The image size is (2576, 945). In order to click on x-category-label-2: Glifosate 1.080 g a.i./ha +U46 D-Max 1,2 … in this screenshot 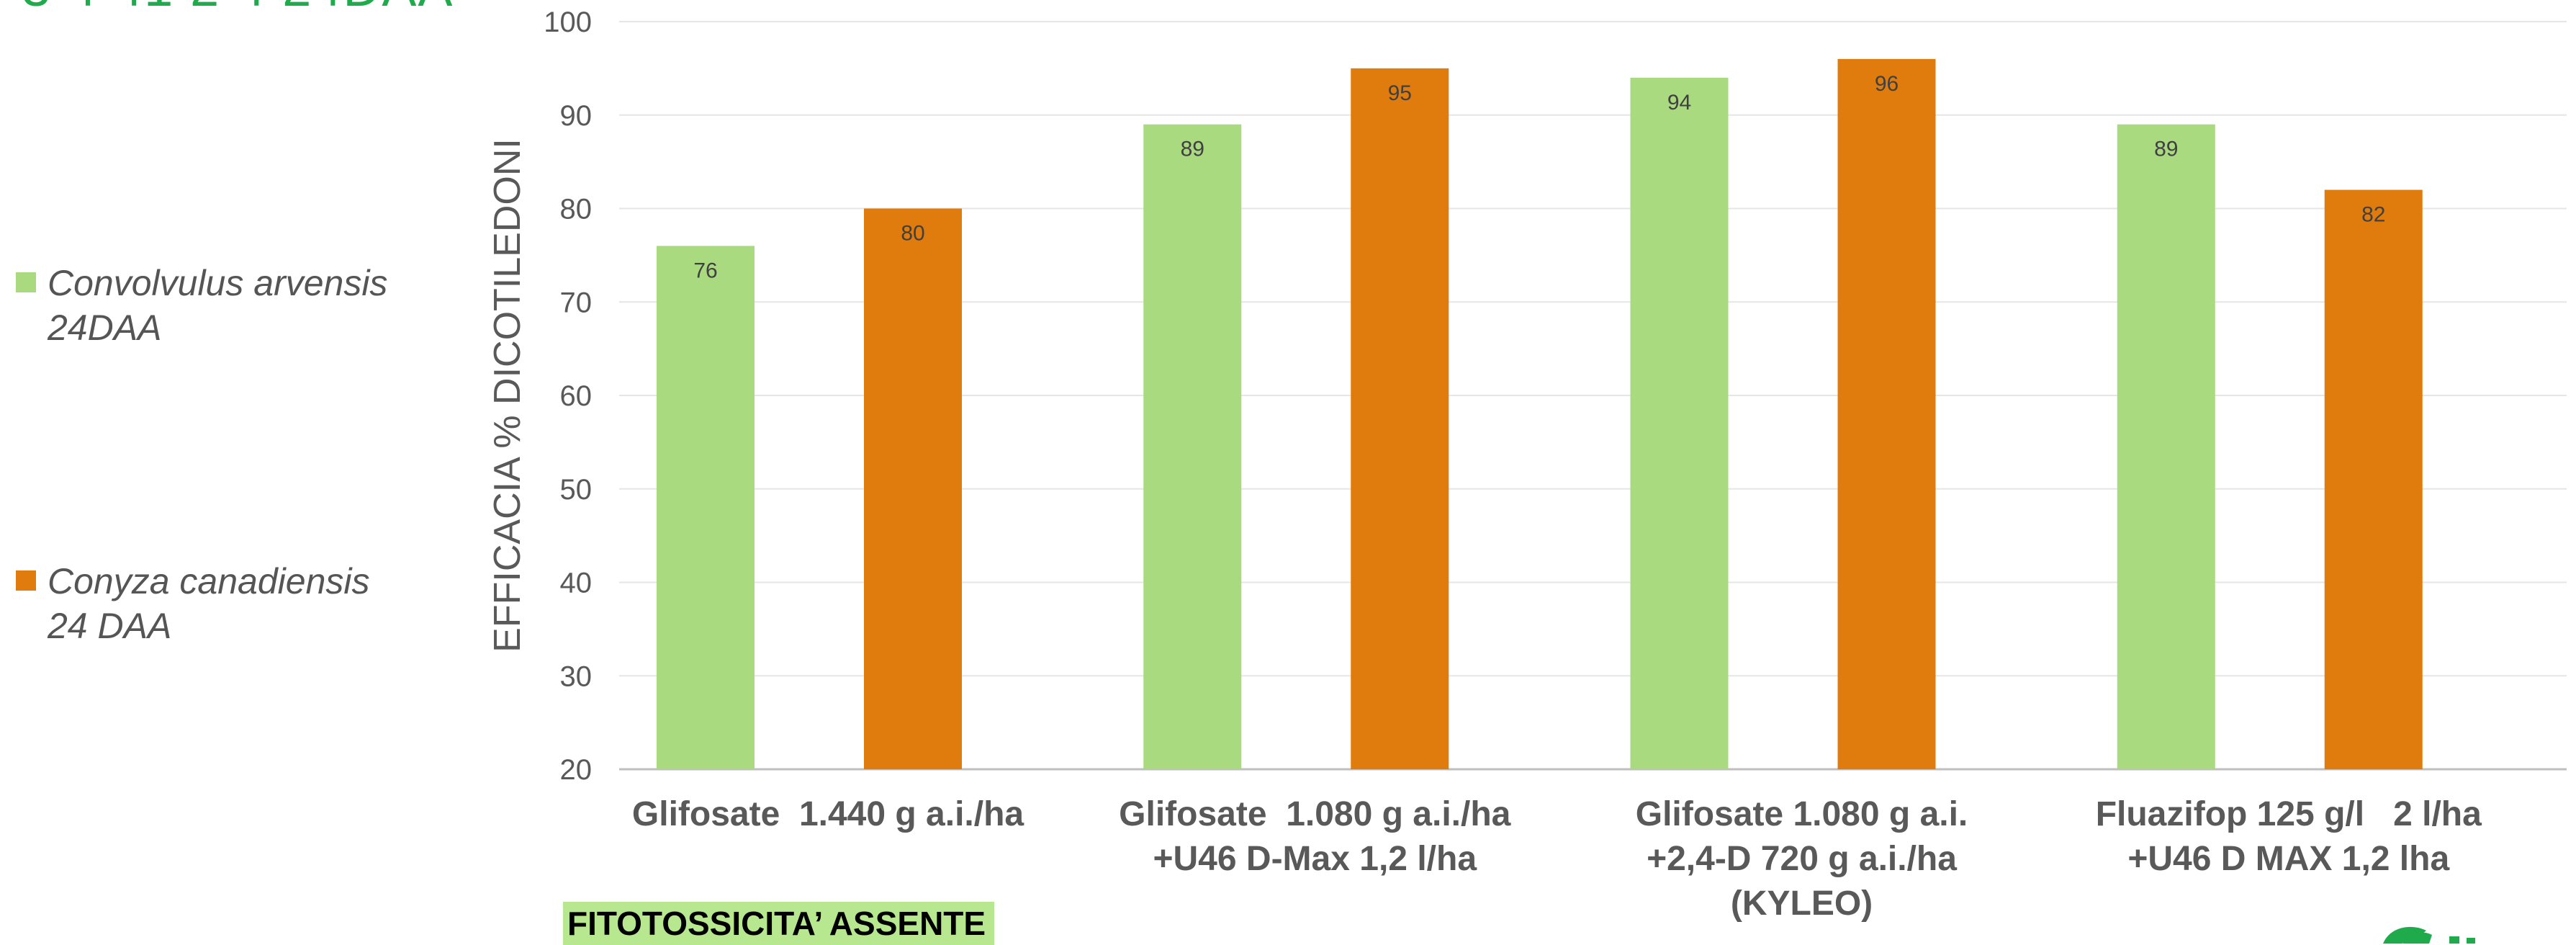, I will do `click(1314, 837)`.